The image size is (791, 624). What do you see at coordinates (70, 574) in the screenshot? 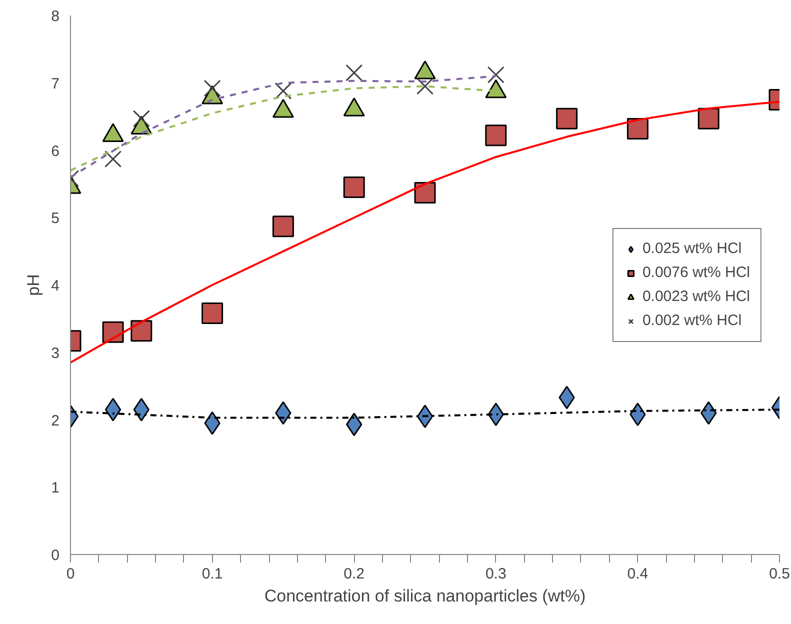
I see `x-tick-label: 0` at bounding box center [70, 574].